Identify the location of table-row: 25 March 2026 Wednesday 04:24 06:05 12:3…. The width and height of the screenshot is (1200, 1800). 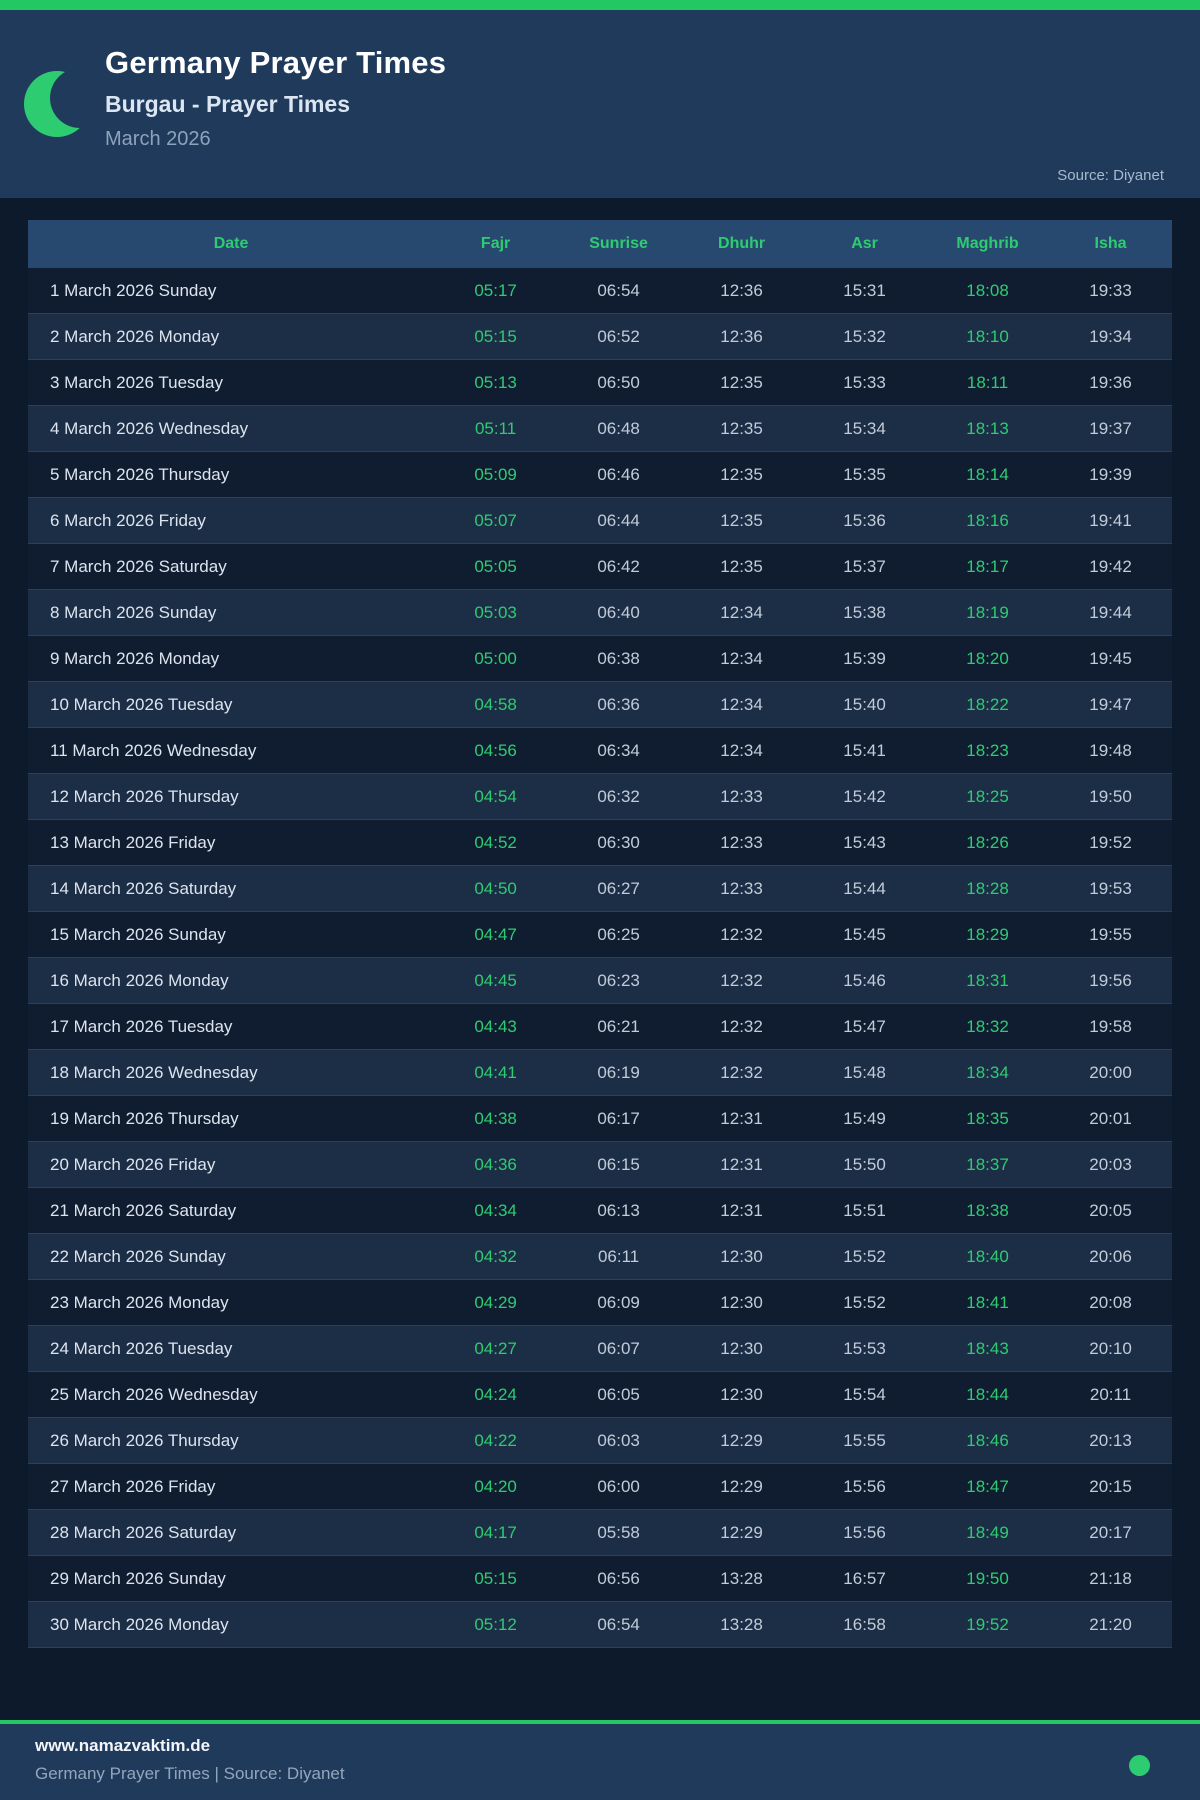
(600, 1395).